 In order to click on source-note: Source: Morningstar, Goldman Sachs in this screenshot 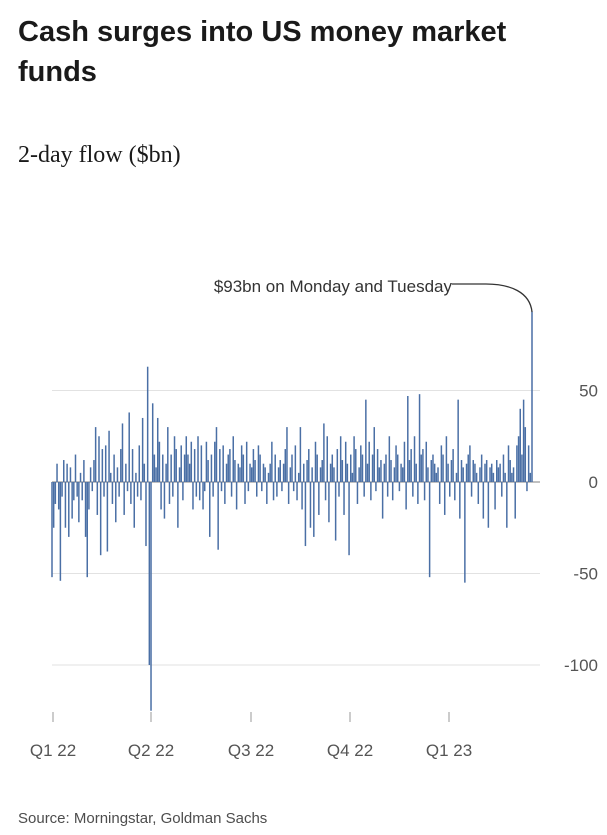, I will do `click(143, 818)`.